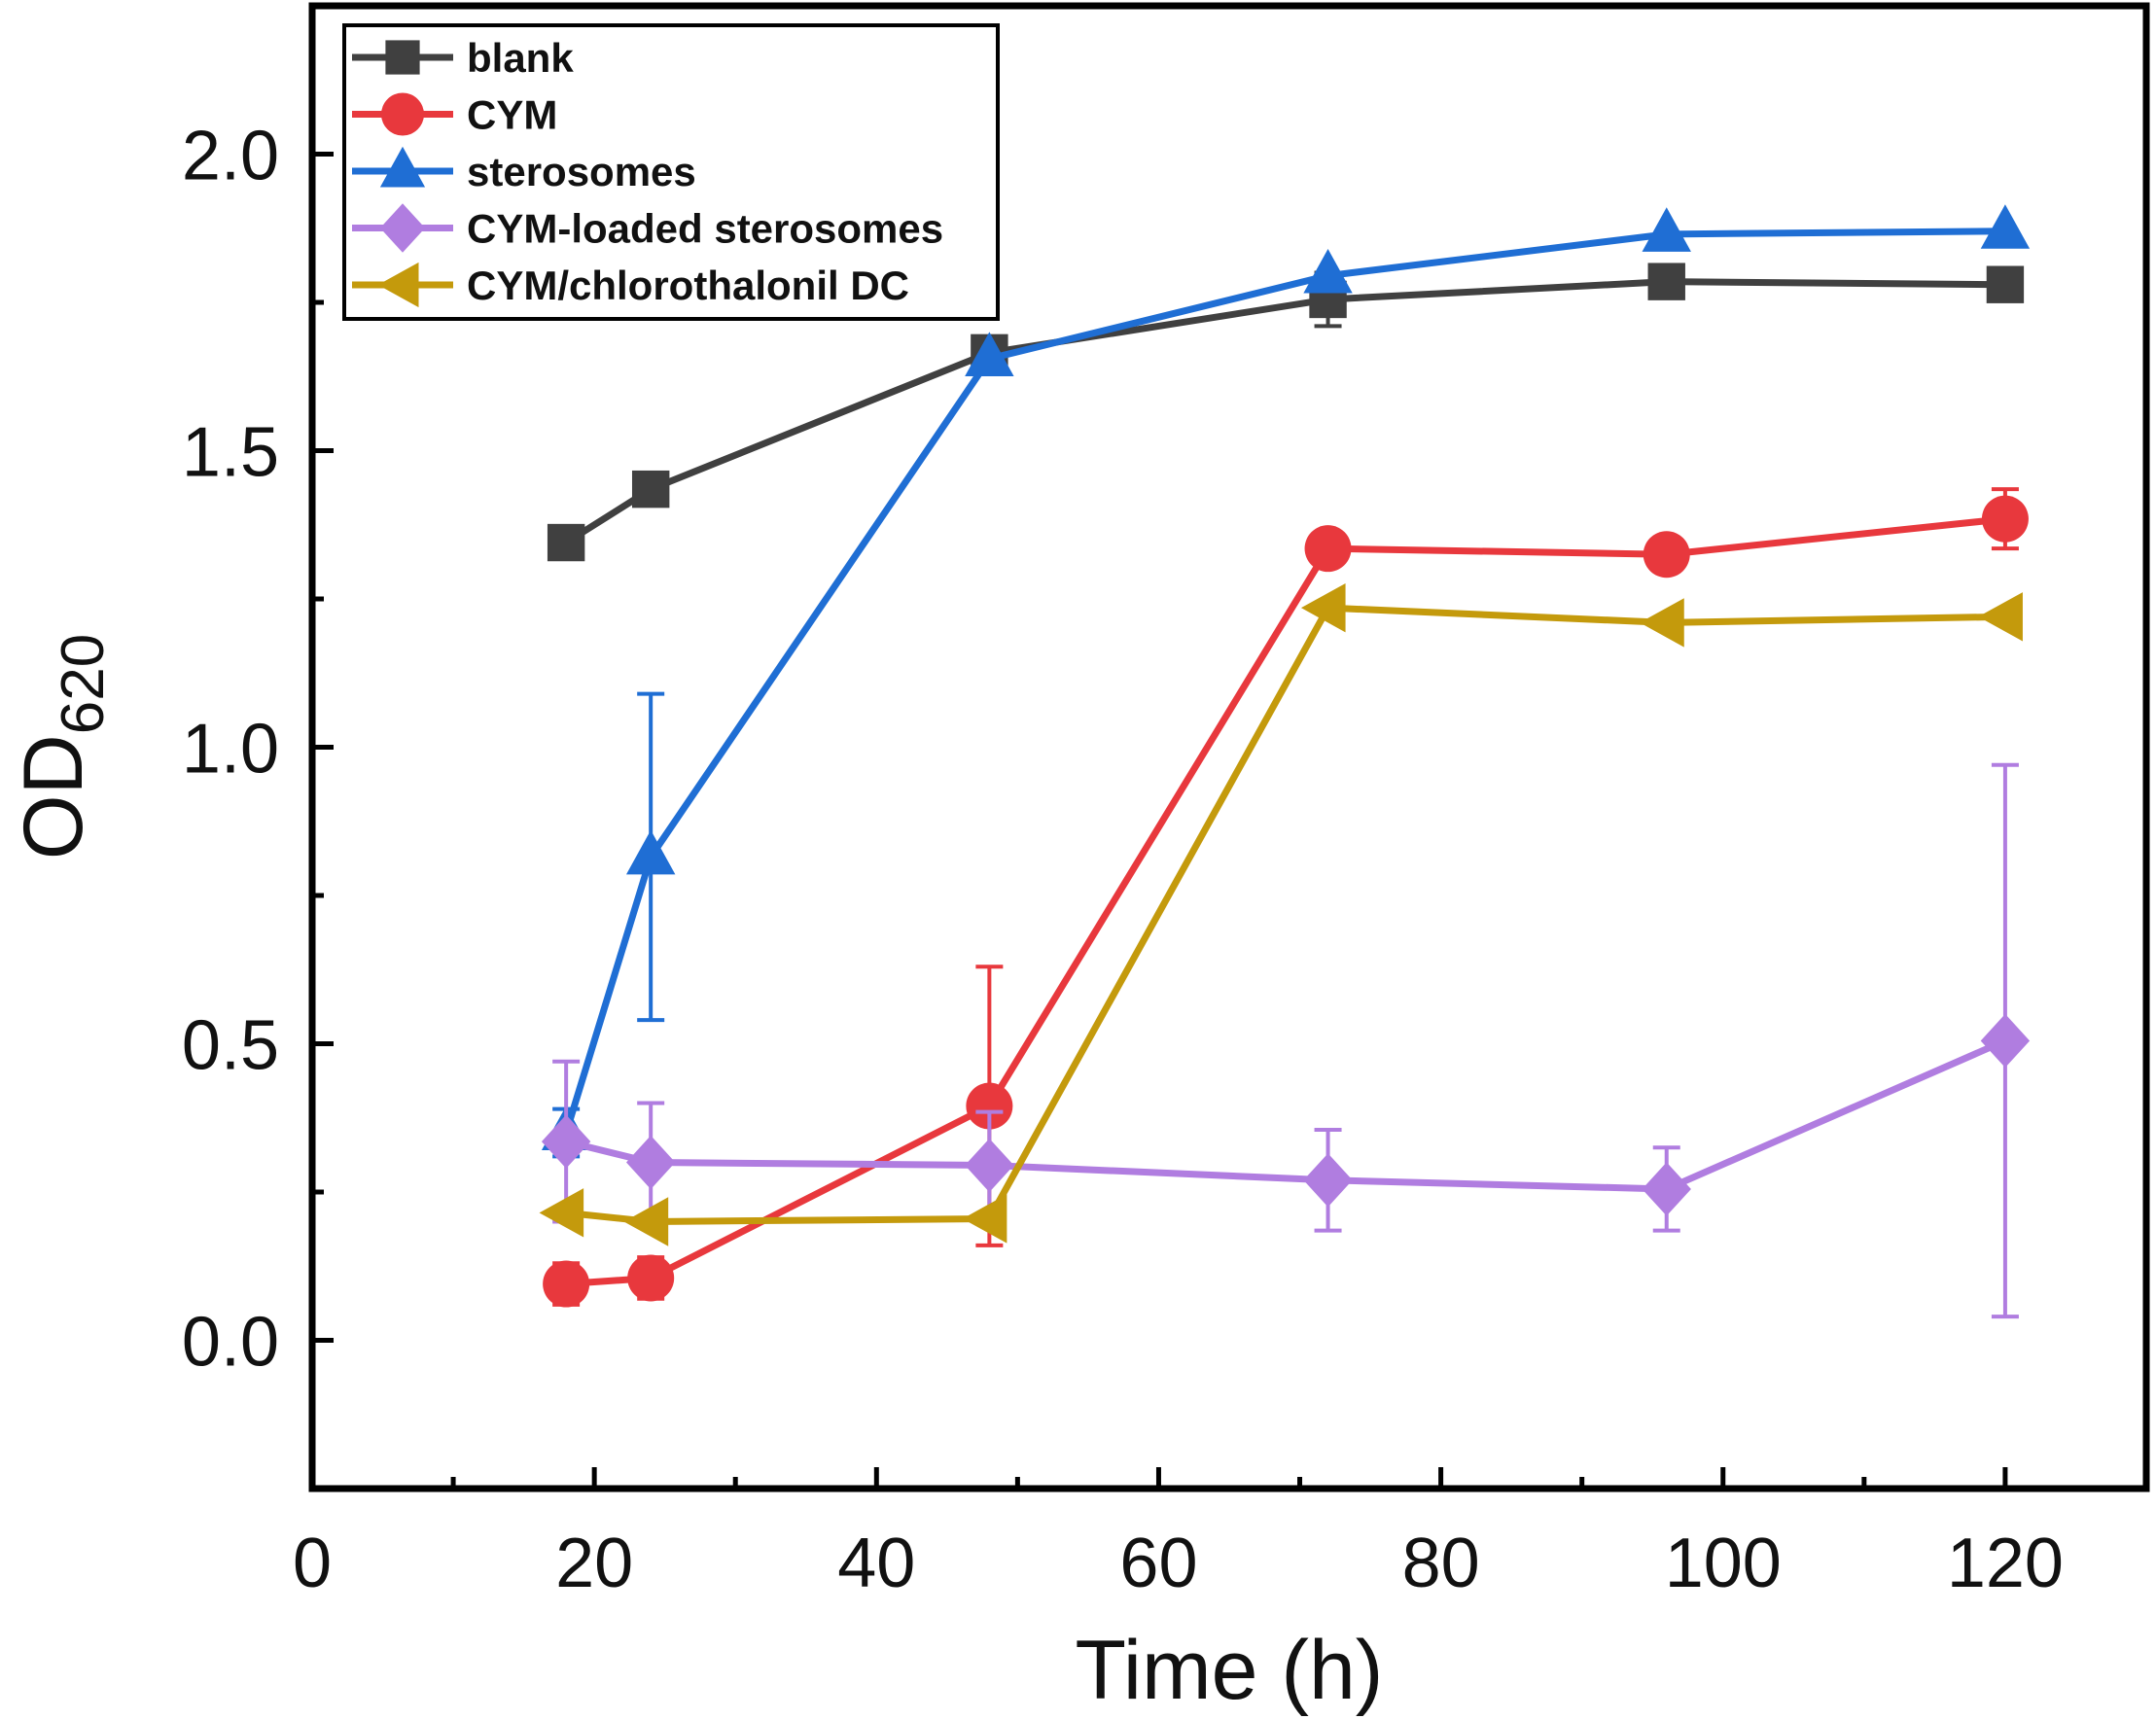  What do you see at coordinates (688, 285) in the screenshot?
I see `legend-label: CYM/chlorothalonil DC` at bounding box center [688, 285].